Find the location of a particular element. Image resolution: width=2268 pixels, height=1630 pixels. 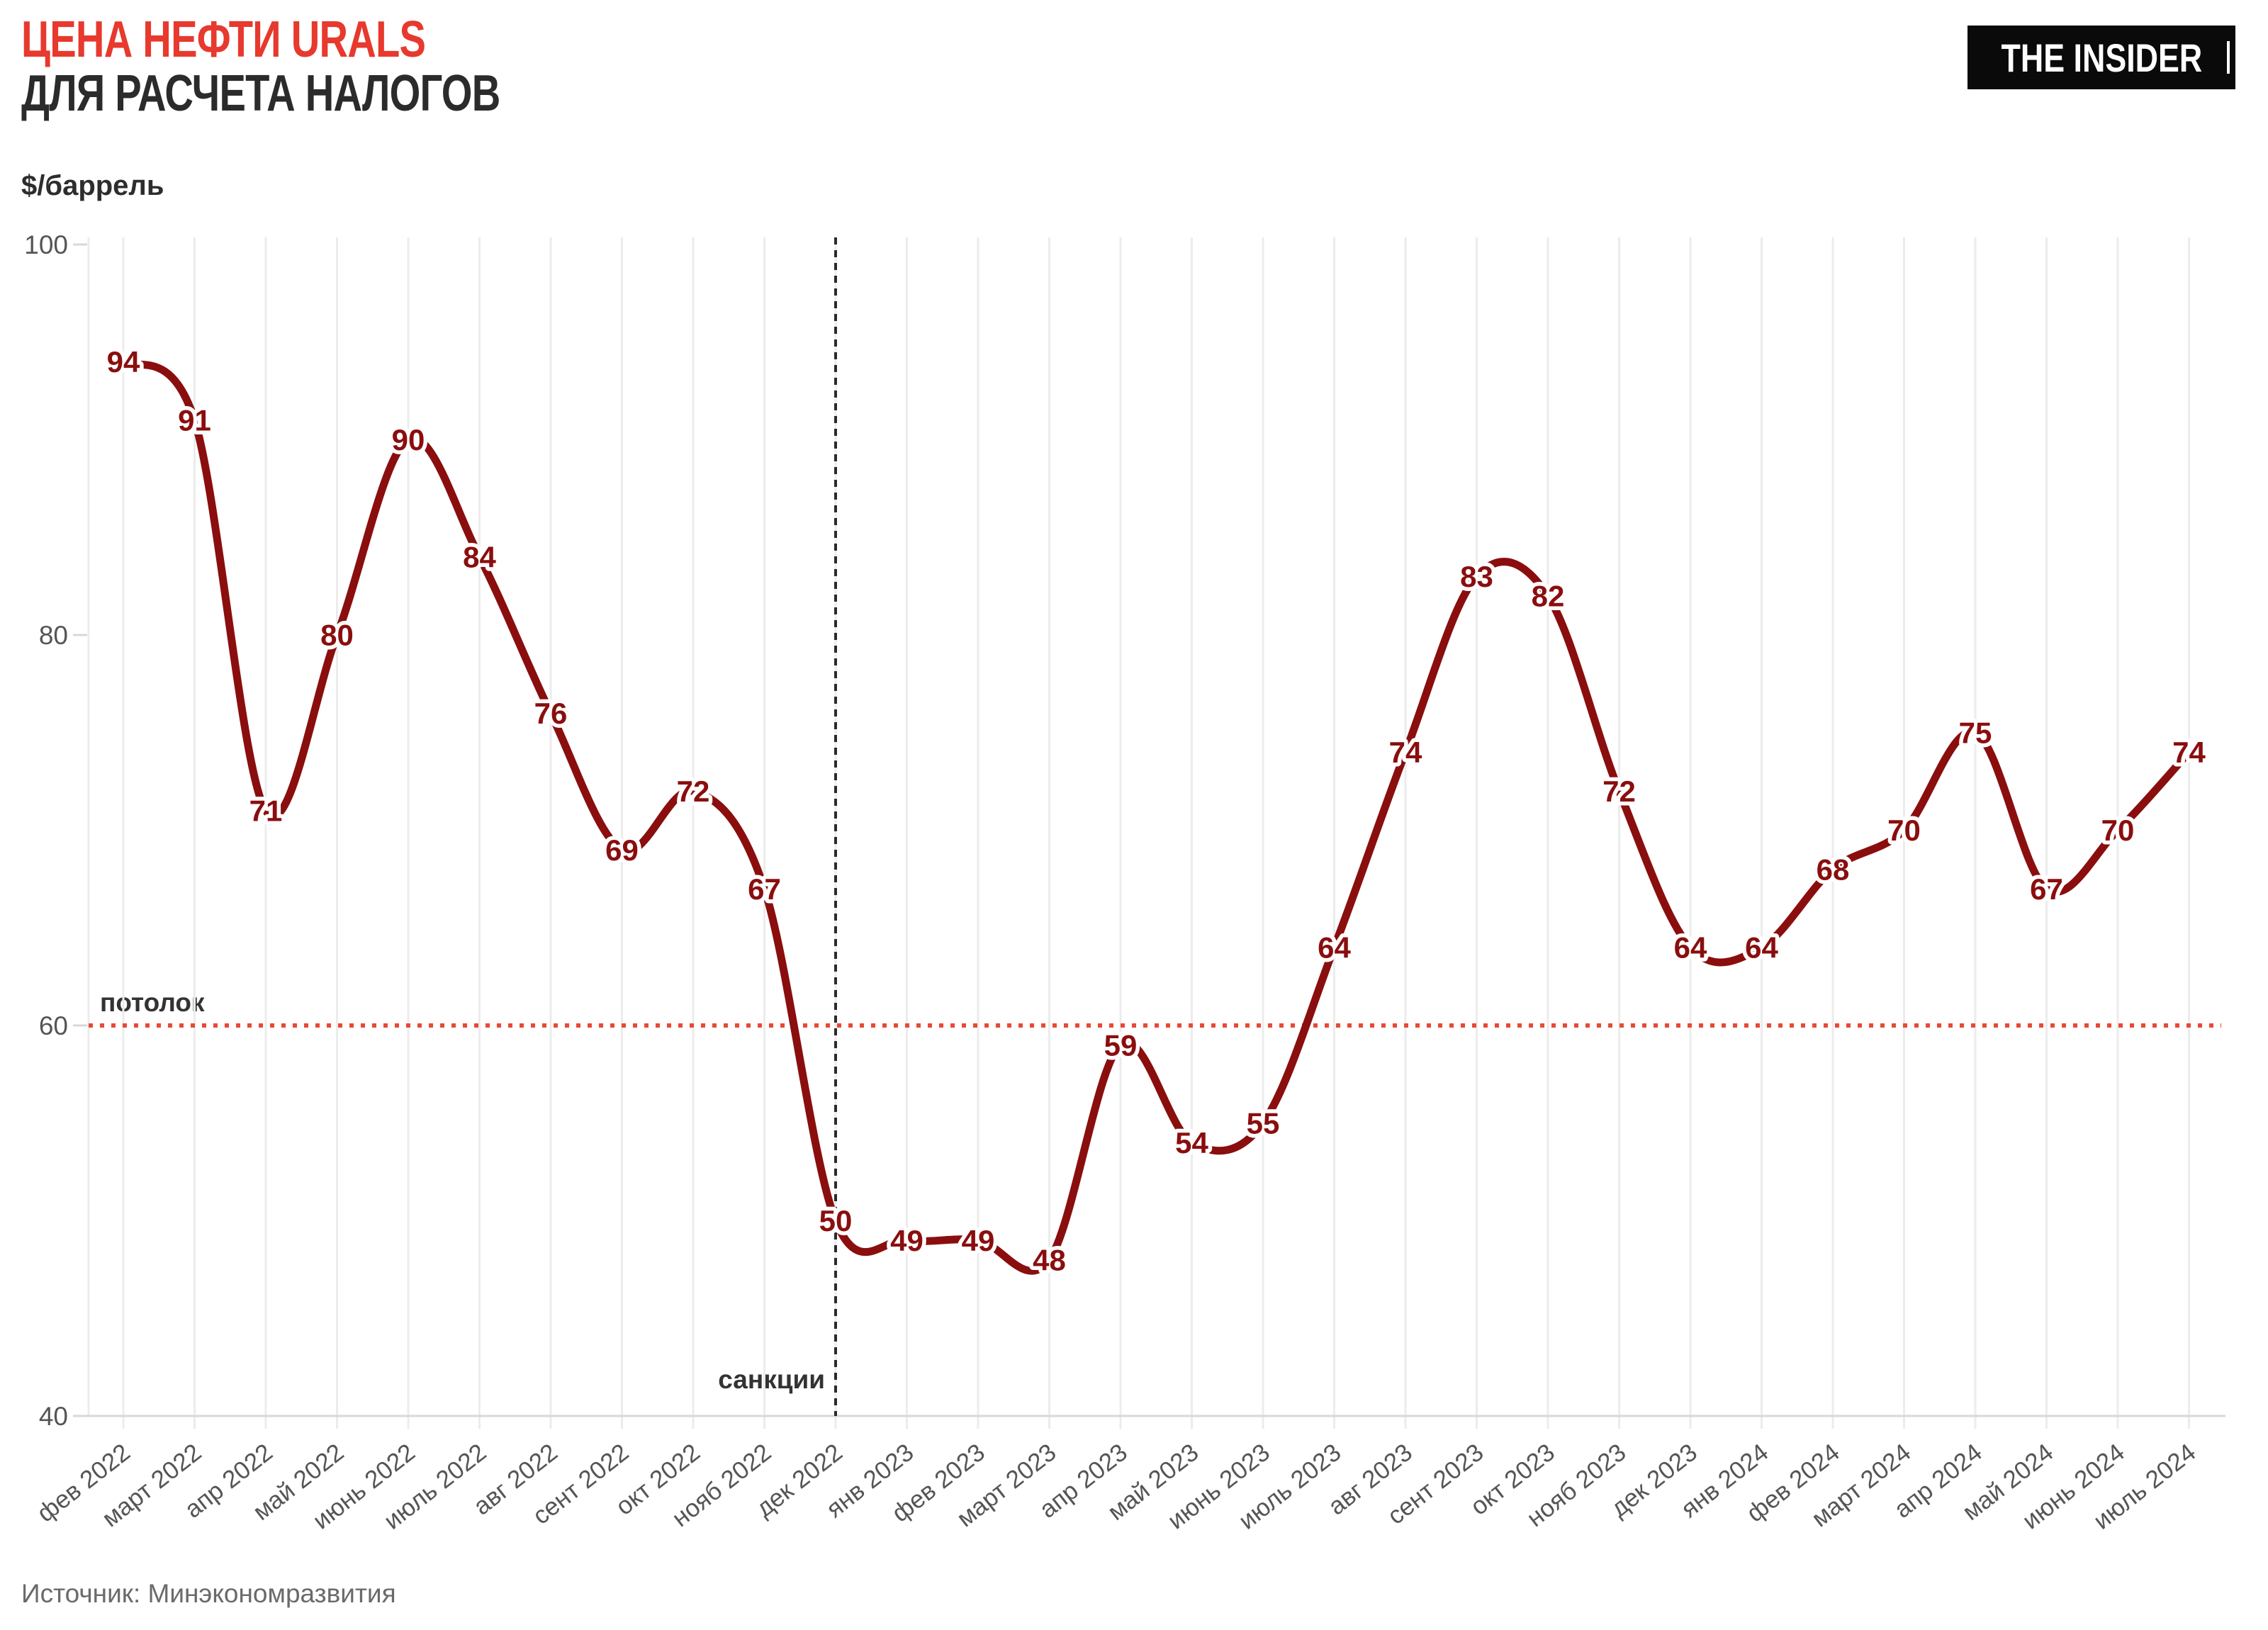

value-label-27: 67 is located at coordinates (2046, 889).